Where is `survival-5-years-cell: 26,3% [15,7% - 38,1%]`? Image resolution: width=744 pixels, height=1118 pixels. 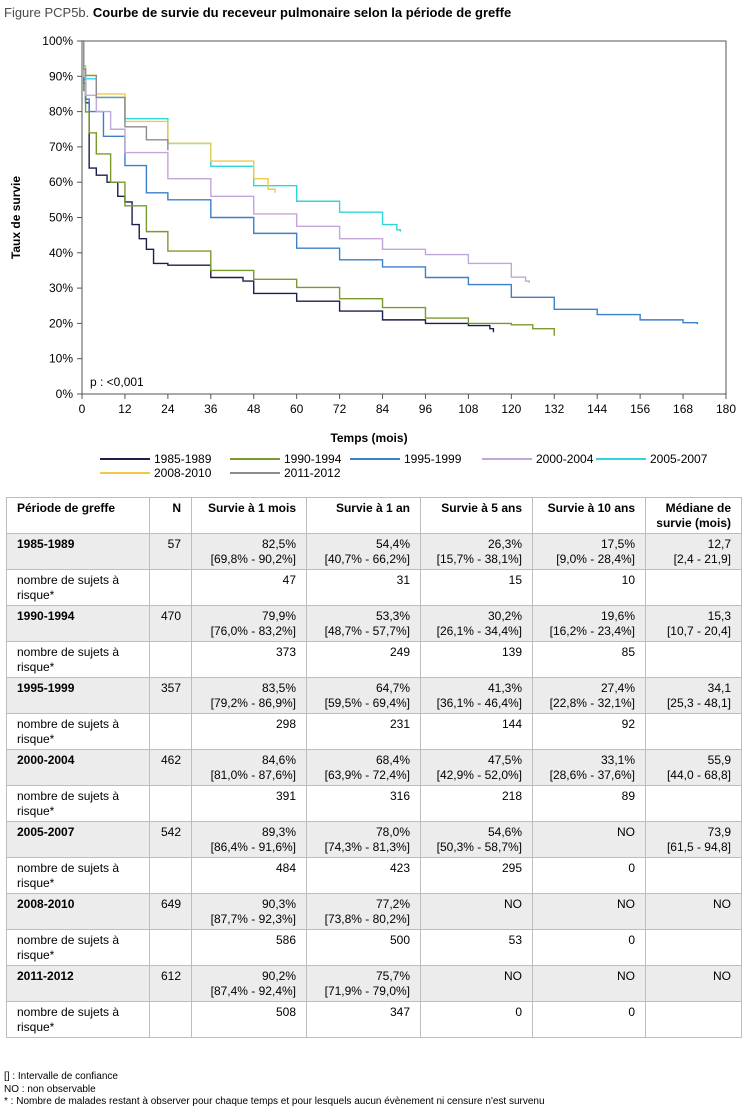 survival-5-years-cell: 26,3% [15,7% - 38,1%] is located at coordinates (476, 551).